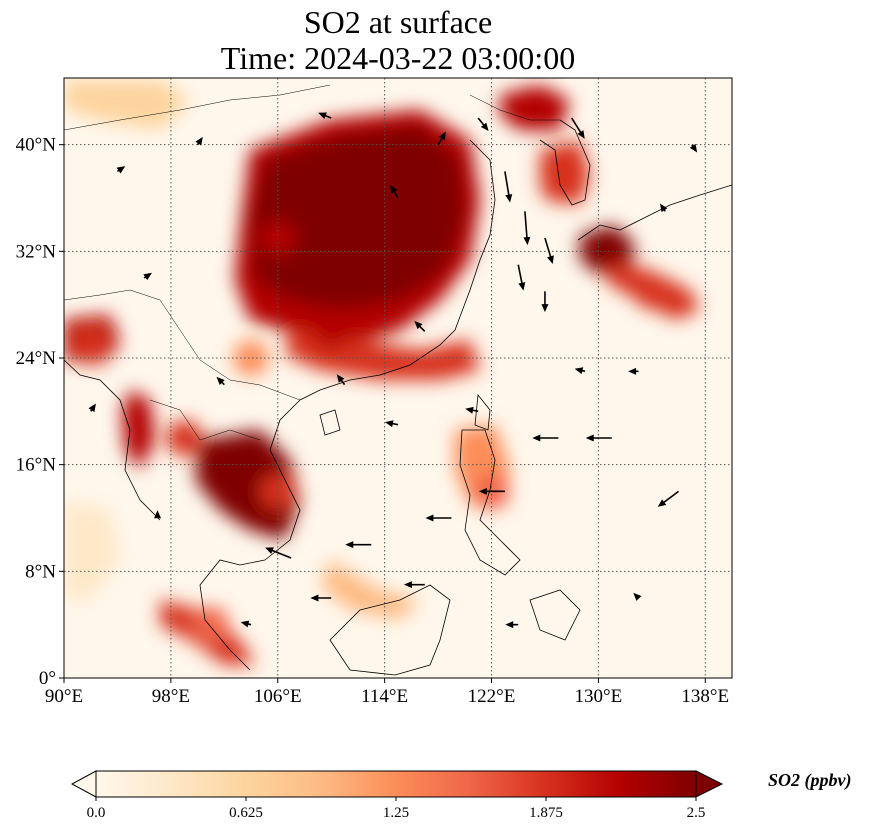  What do you see at coordinates (546, 813) in the screenshot?
I see `colorbar-tick-label: 1.875` at bounding box center [546, 813].